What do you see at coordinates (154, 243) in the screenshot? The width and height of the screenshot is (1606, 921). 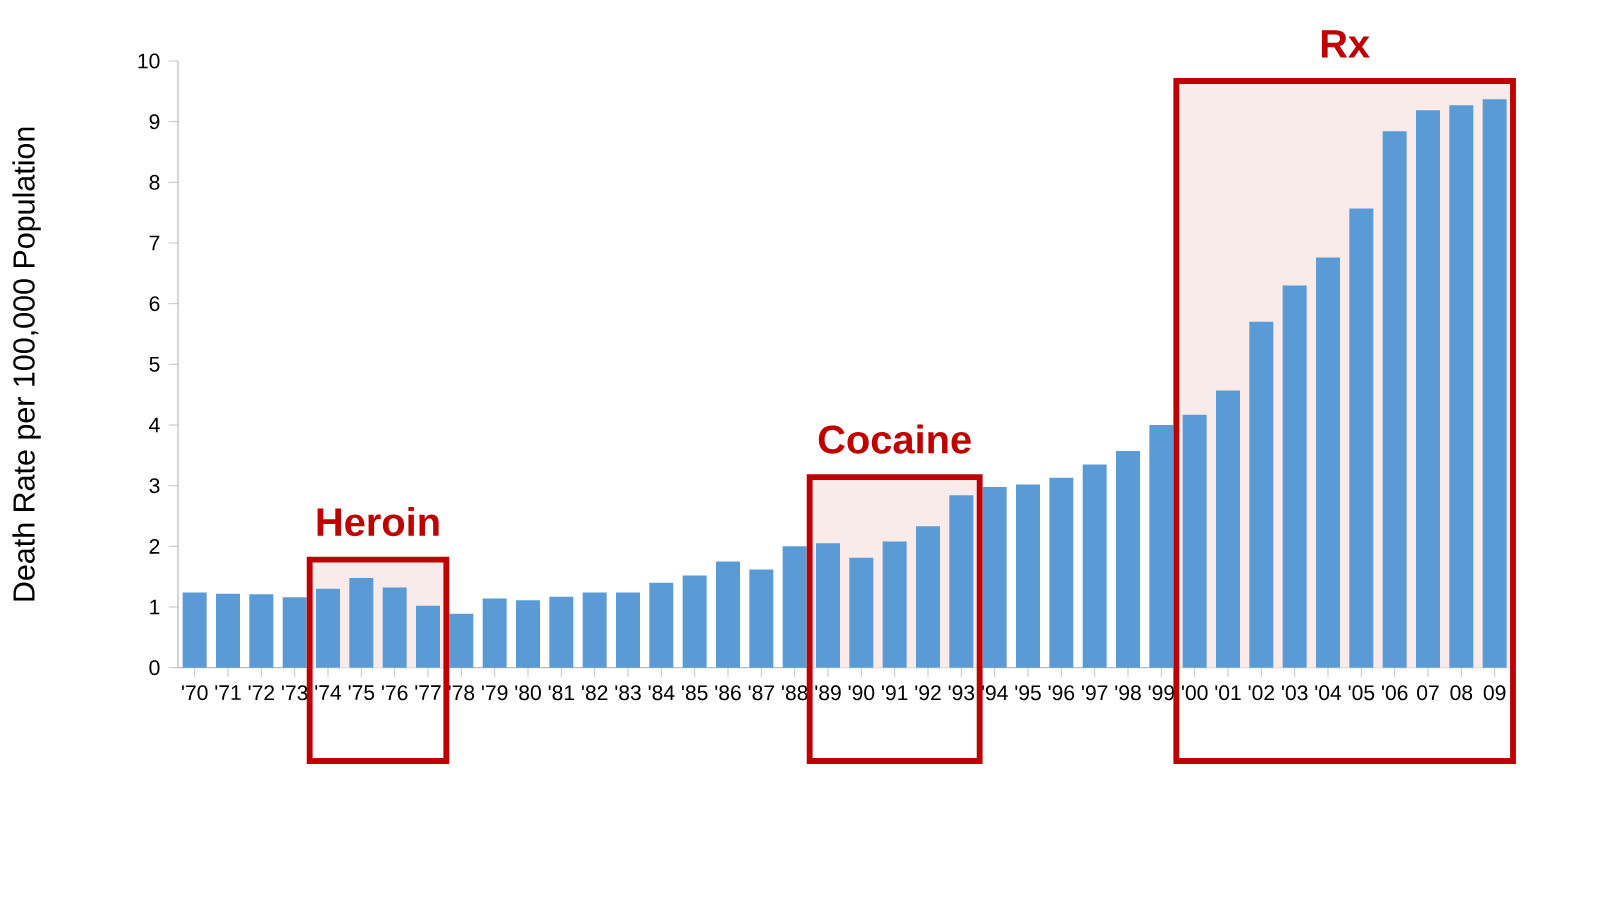 I see `y-tick-label: 7` at bounding box center [154, 243].